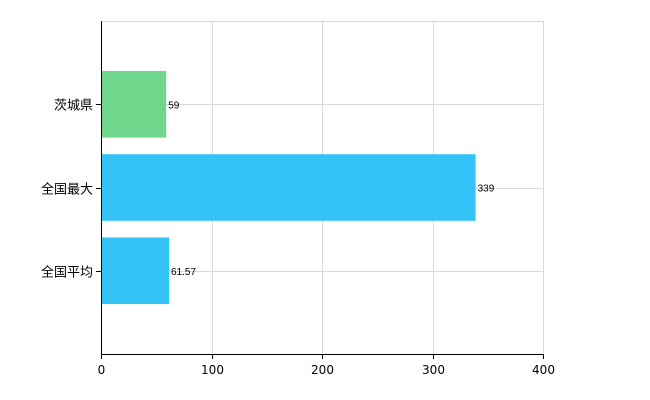 The height and width of the screenshot is (400, 650). Describe the element at coordinates (433, 370) in the screenshot. I see `x-tick-label: 300` at that location.